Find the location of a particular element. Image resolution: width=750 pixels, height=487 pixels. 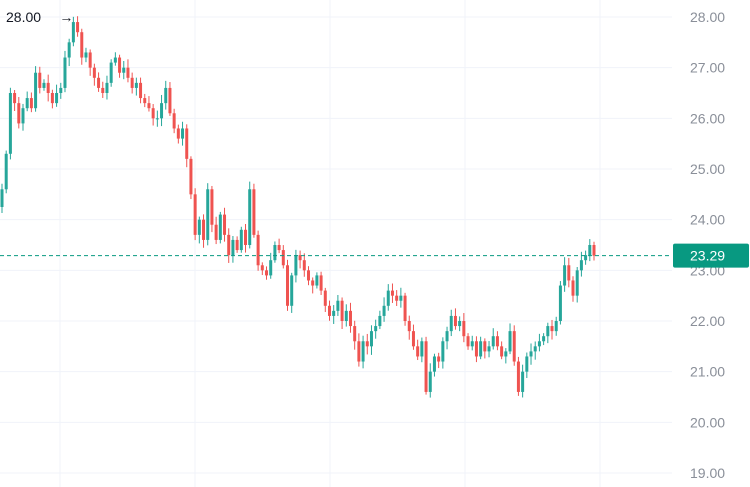

y-tick-label: 28.00 is located at coordinates (707, 17).